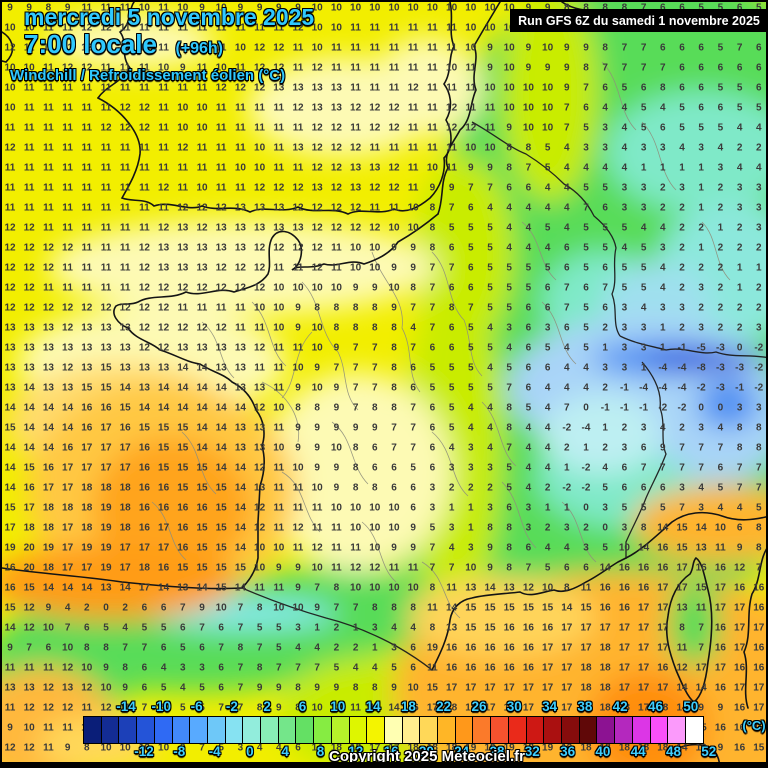 This screenshot has width=768, height=768. What do you see at coordinates (682, 368) in the screenshot?
I see `grid-value: -4` at bounding box center [682, 368].